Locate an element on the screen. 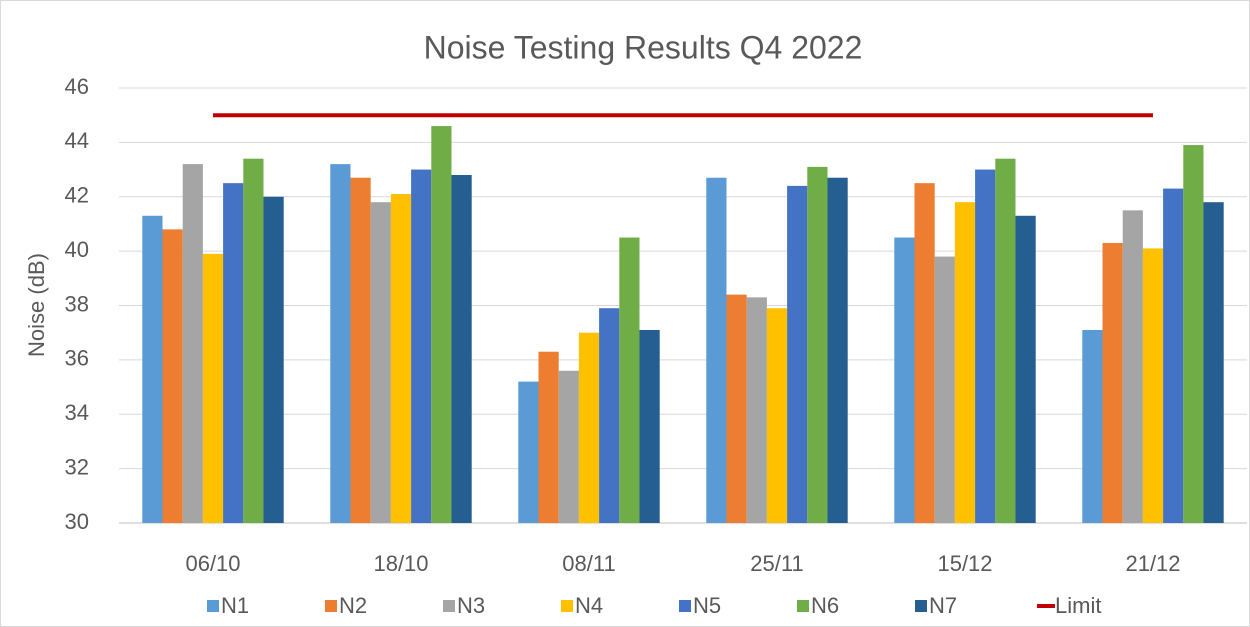 The height and width of the screenshot is (627, 1250). legend-label: N6 is located at coordinates (825, 605).